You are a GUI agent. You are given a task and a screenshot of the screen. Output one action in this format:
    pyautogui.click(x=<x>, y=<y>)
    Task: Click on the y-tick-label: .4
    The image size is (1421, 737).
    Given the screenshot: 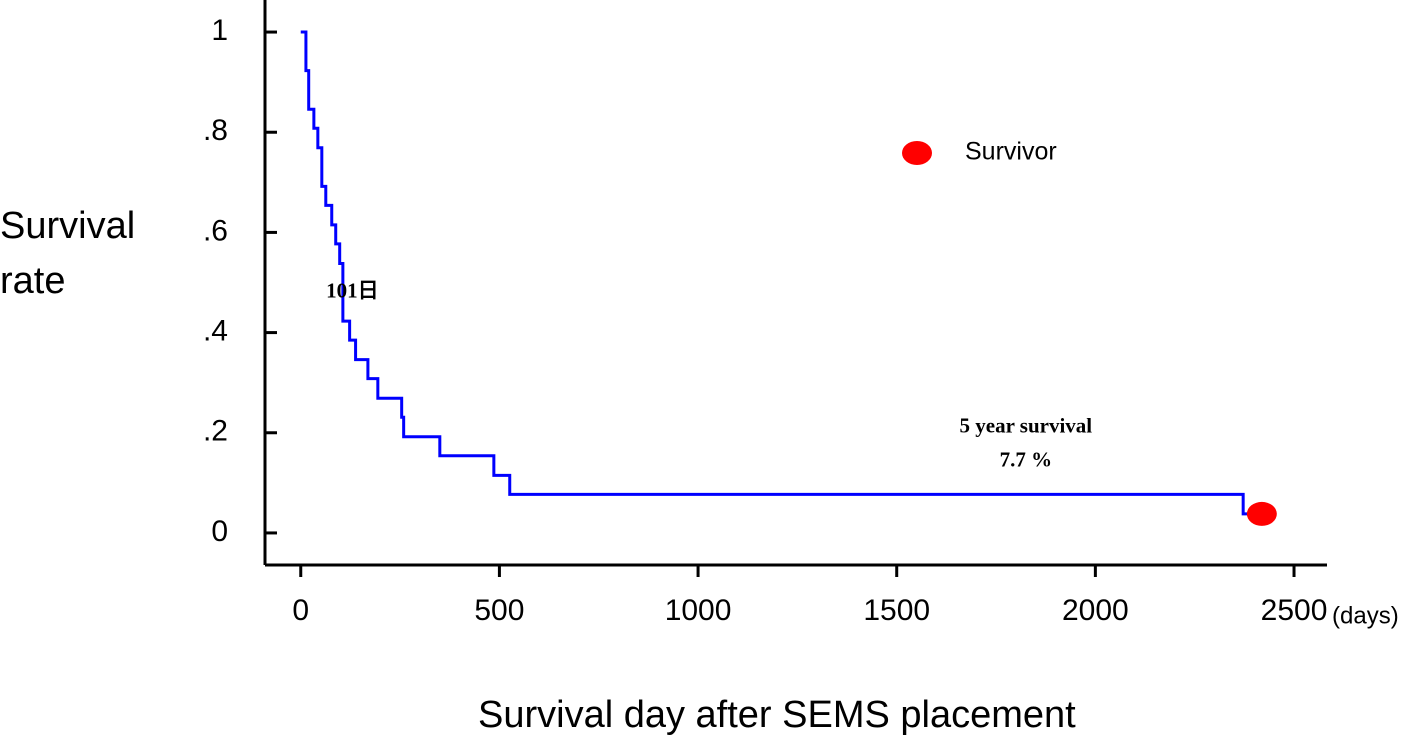 What is the action you would take?
    pyautogui.click(x=215, y=331)
    